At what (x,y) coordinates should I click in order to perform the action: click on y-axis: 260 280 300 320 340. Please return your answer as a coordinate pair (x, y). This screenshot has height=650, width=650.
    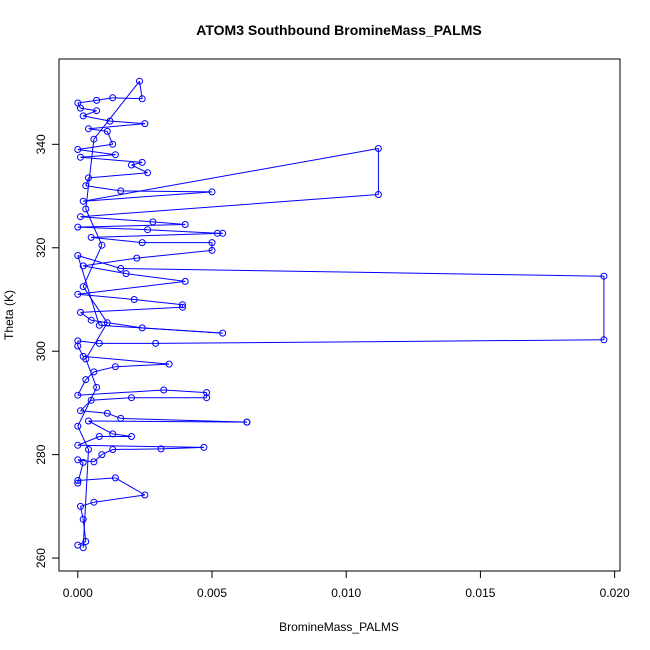
    Looking at the image, I should click on (47, 351).